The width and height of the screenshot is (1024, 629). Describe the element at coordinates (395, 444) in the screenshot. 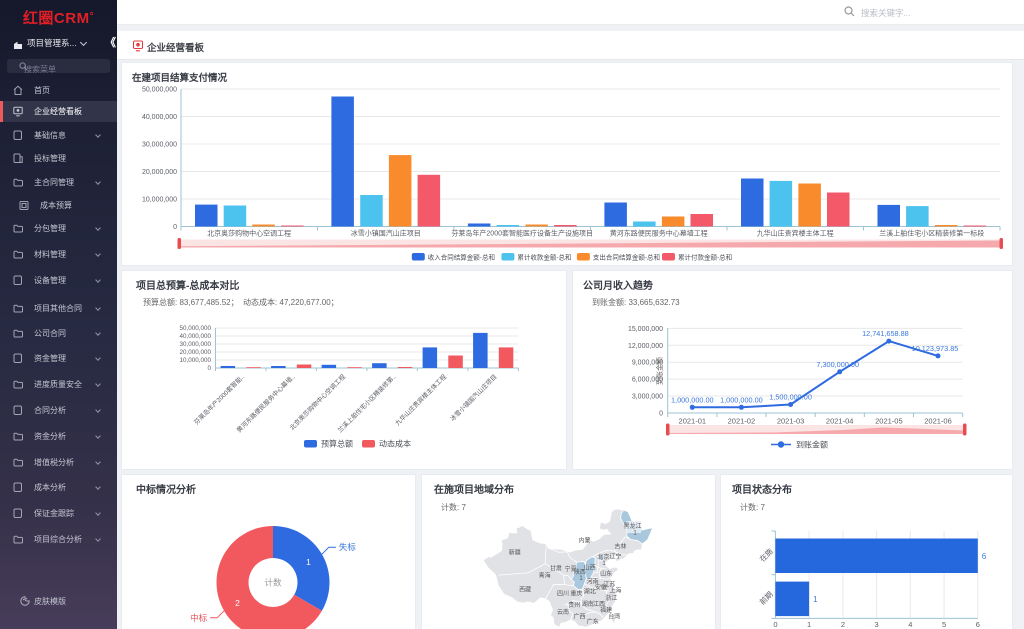

I see `svg-text: 动态成本` at that location.